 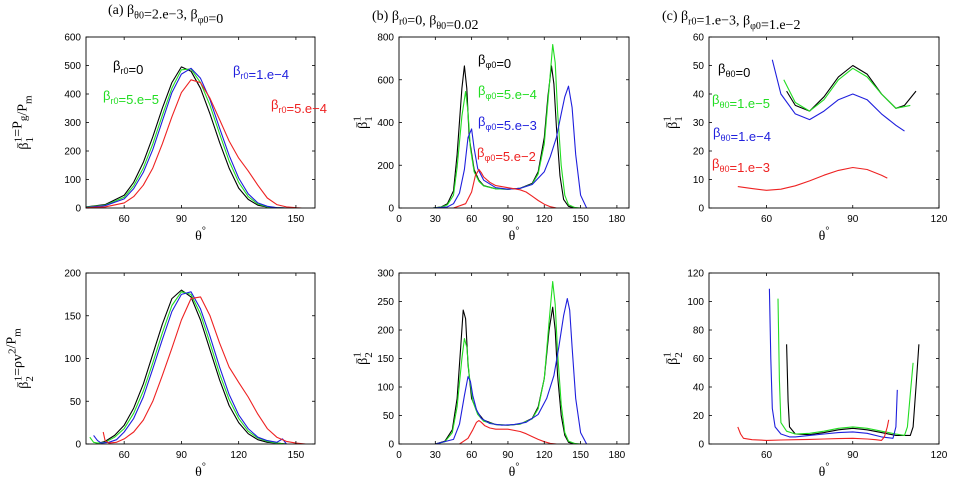 I want to click on y-tick-label: 10, so click(x=699, y=180).